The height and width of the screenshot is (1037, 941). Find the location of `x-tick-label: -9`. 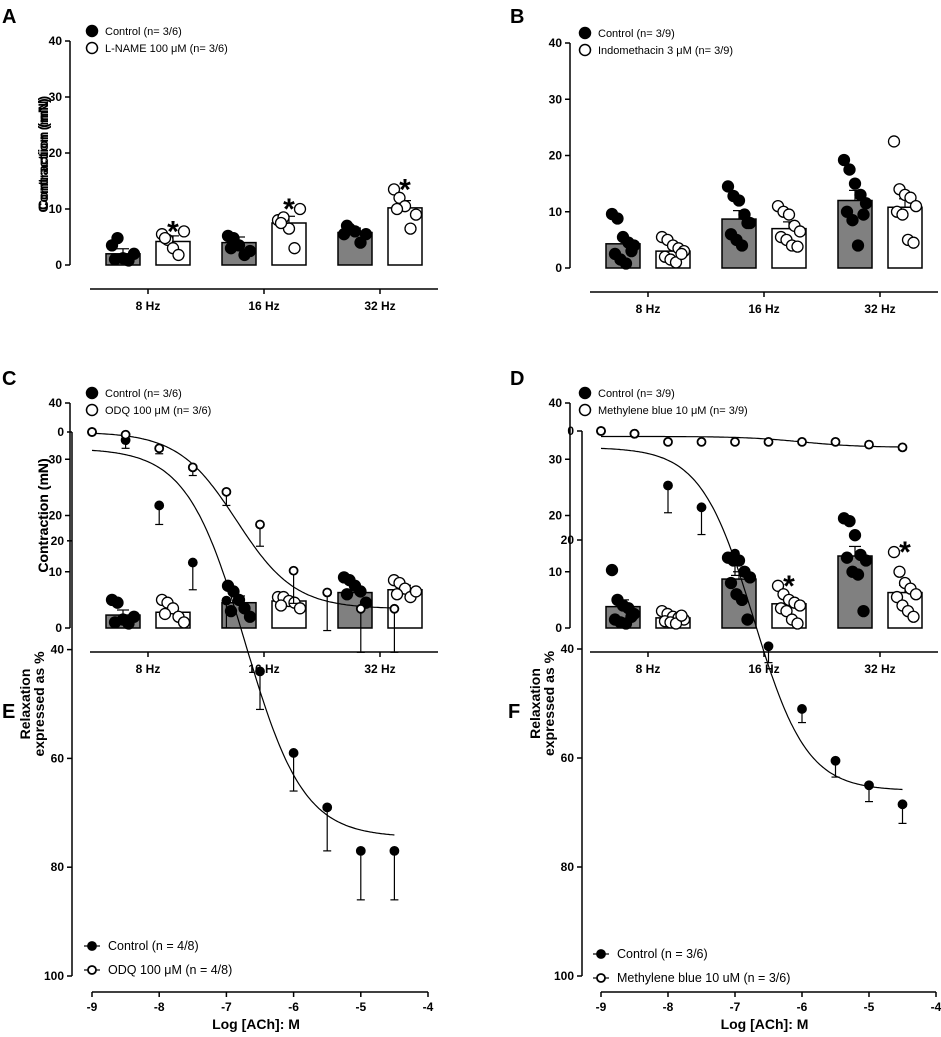

x-tick-label: -9 is located at coordinates (601, 1007).